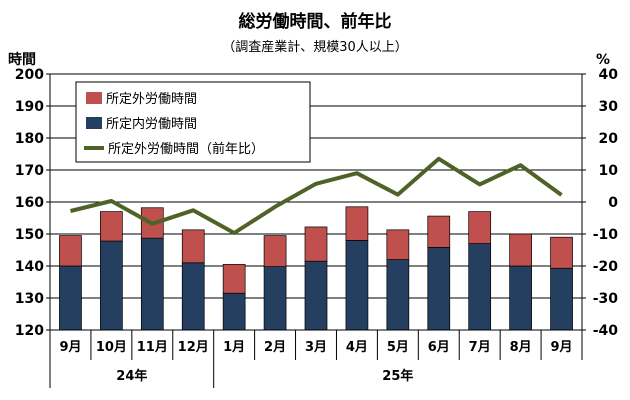 This screenshot has height=400, width=630. I want to click on category-label: 3月, so click(316, 347).